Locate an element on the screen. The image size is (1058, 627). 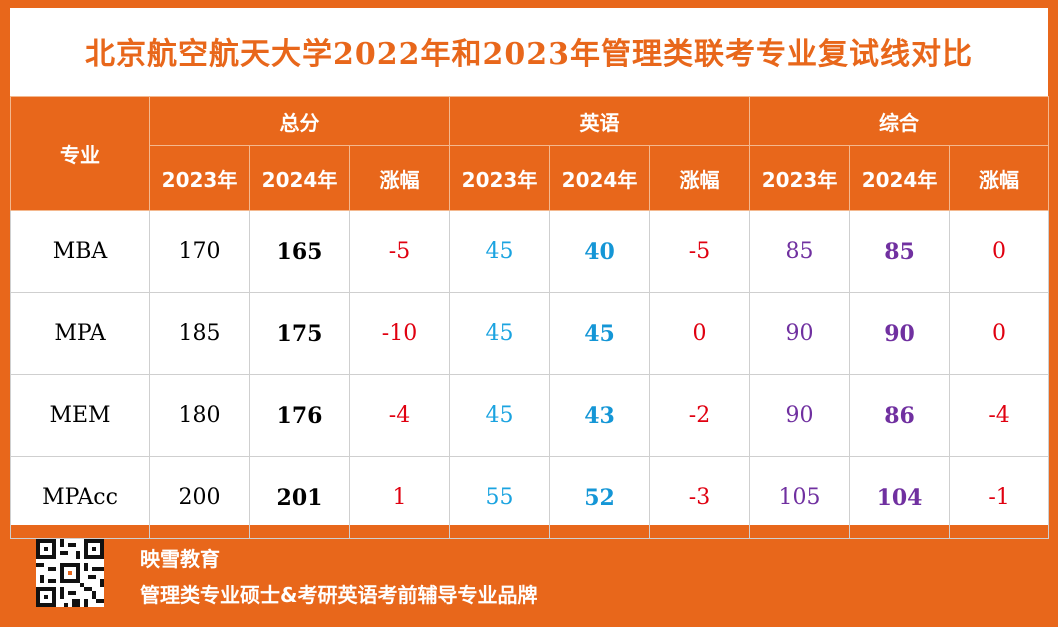
english-2023-cell: 55 is located at coordinates (500, 497).